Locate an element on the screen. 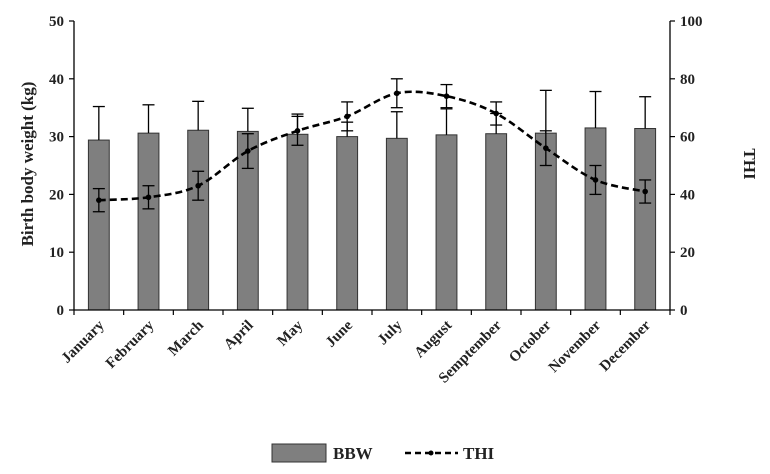 The height and width of the screenshot is (474, 770). y2-axis-title: THI is located at coordinates (749, 164).